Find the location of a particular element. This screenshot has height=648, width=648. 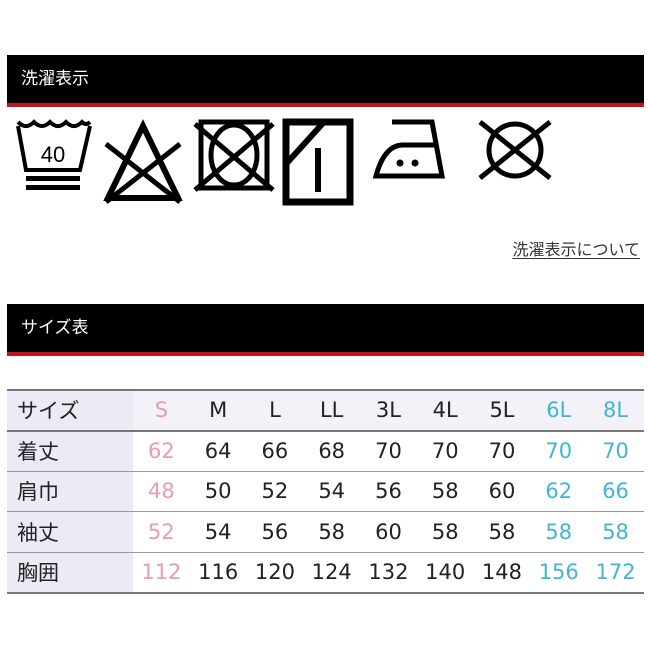

table-cell: 64 is located at coordinates (218, 451).